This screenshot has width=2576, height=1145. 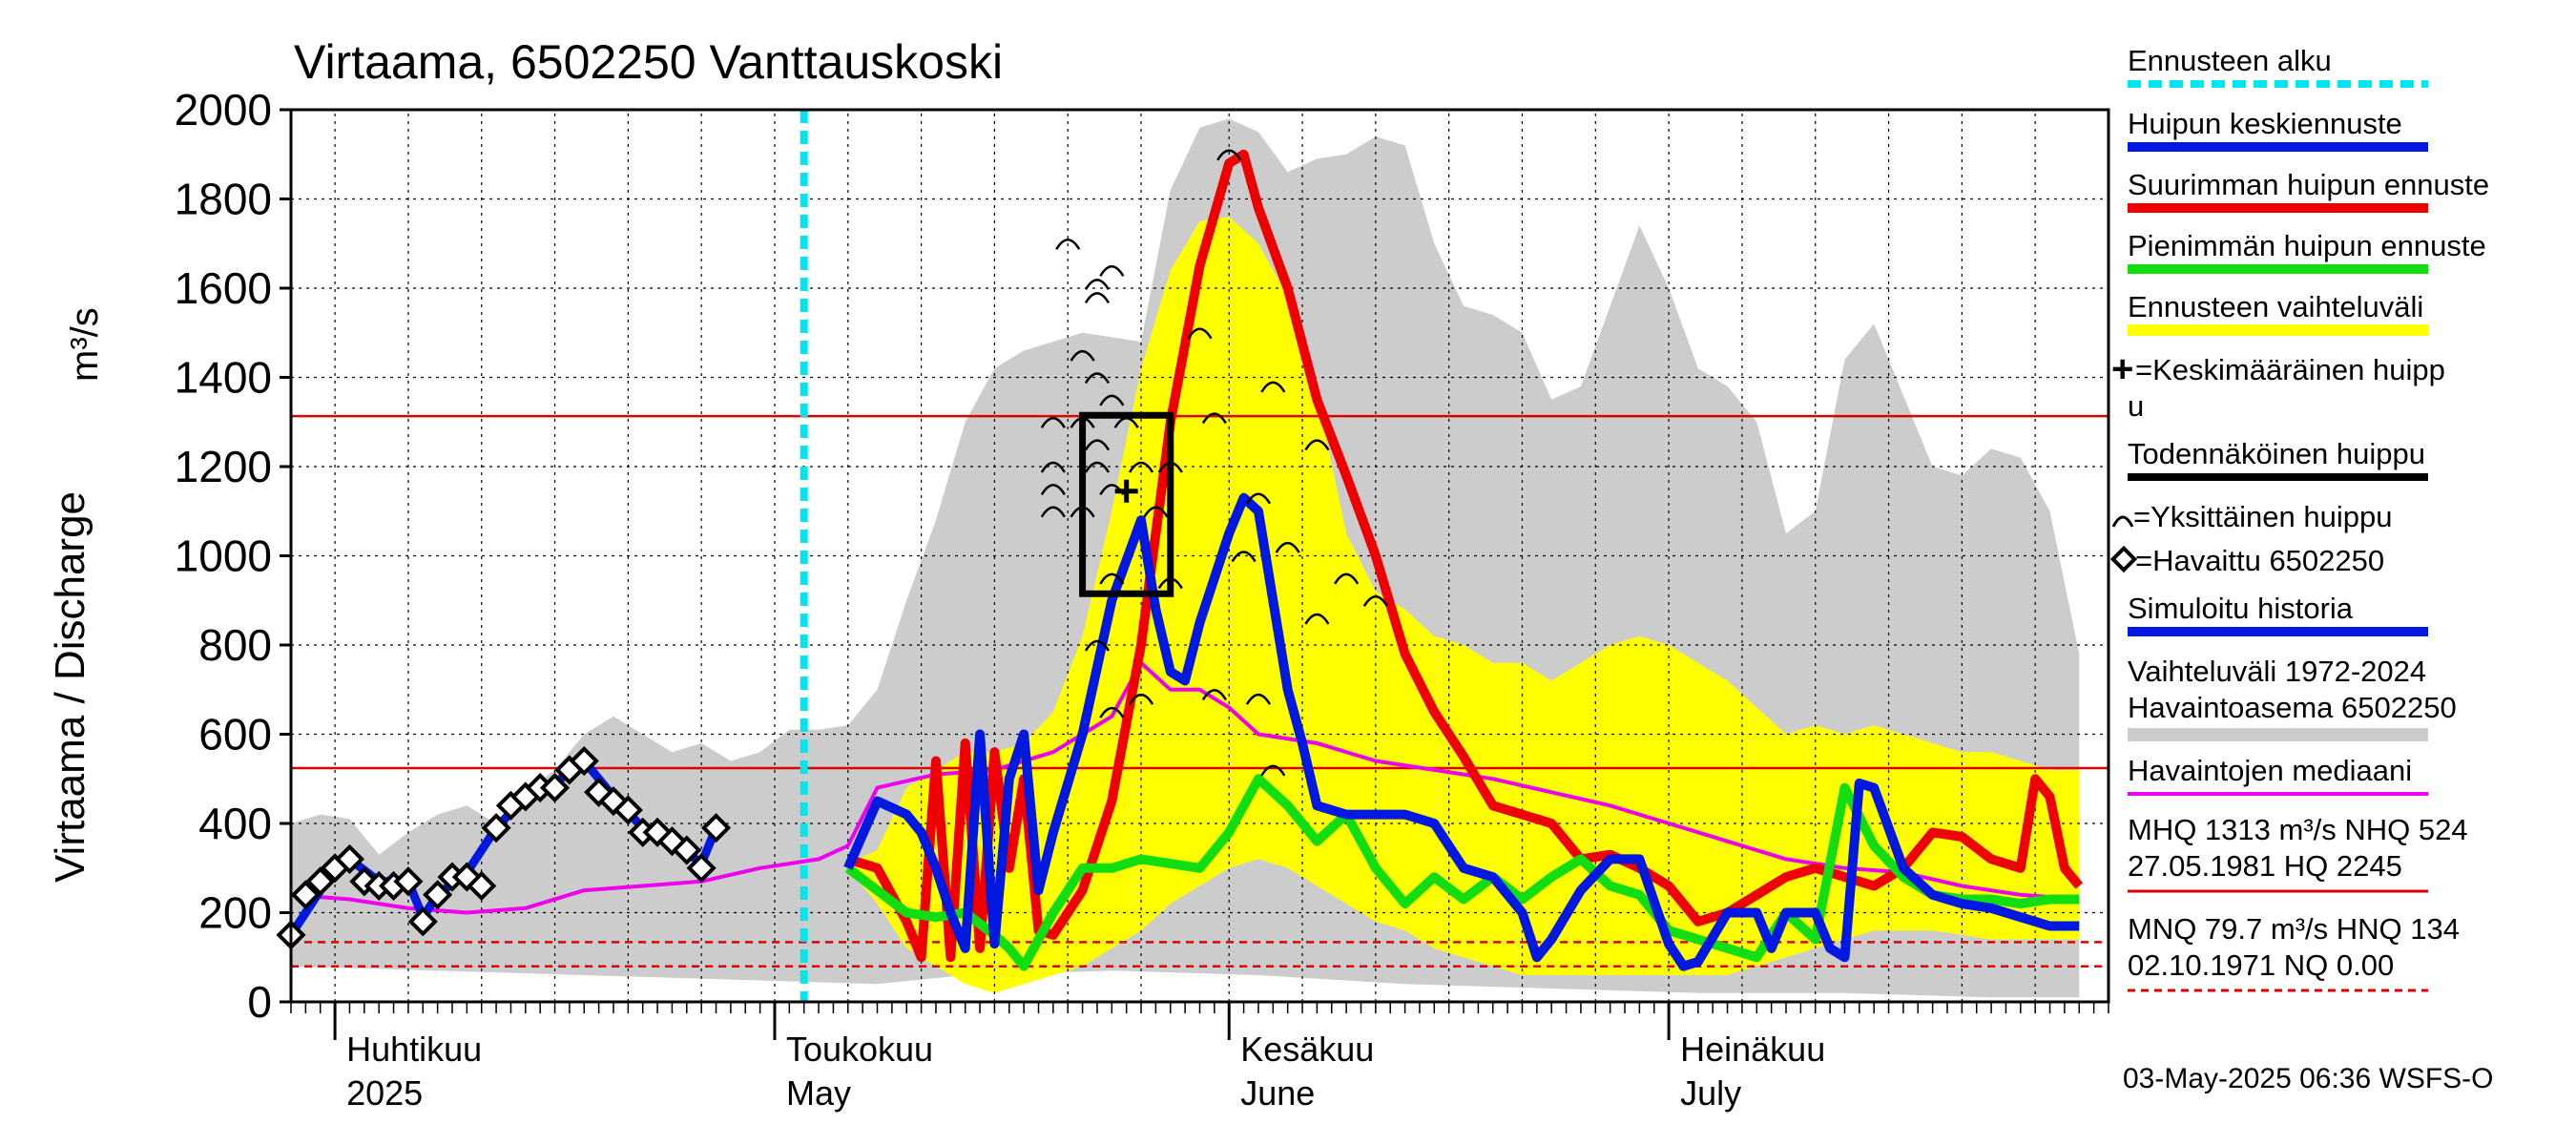 What do you see at coordinates (1277, 1093) in the screenshot?
I see `month-label-en: June` at bounding box center [1277, 1093].